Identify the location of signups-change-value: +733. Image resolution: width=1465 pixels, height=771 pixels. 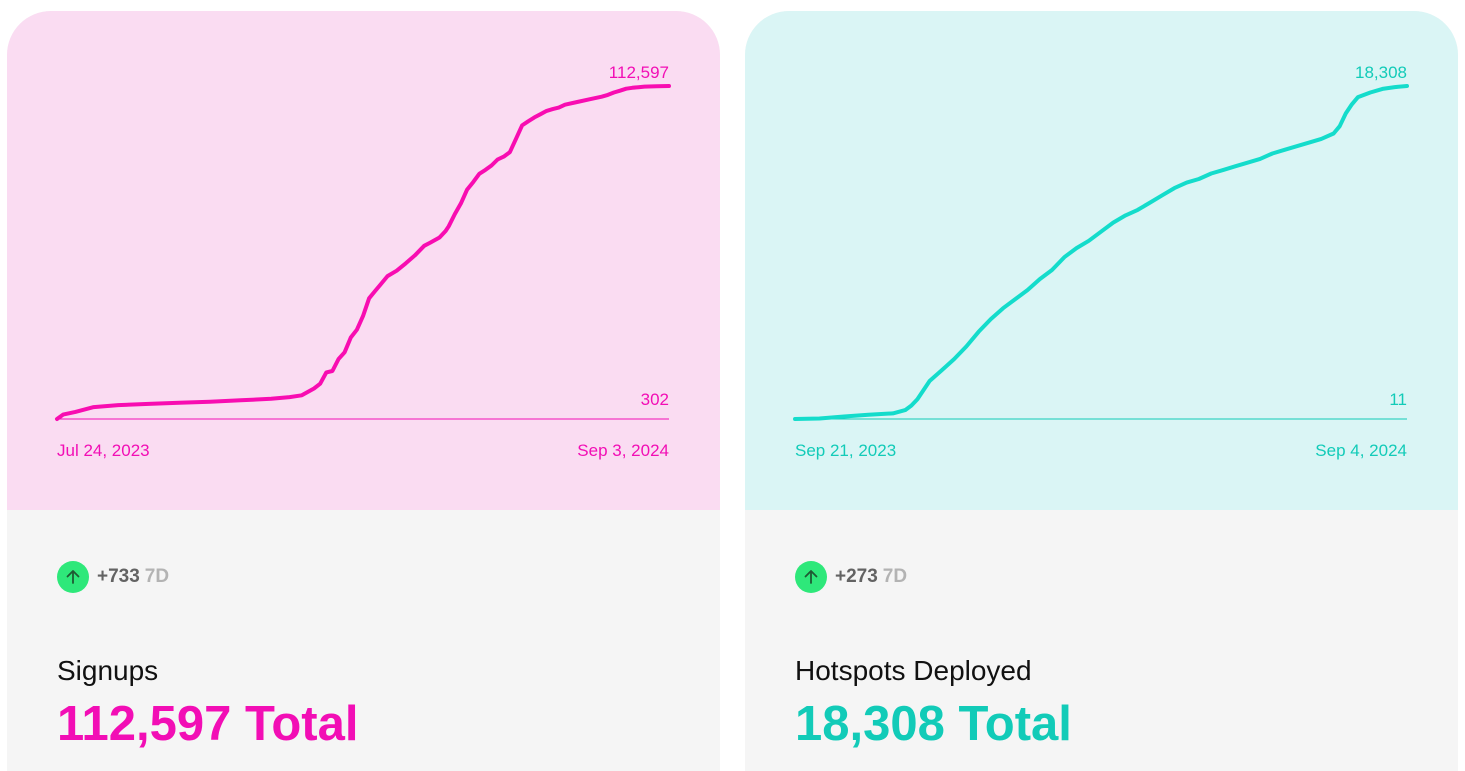
(118, 576).